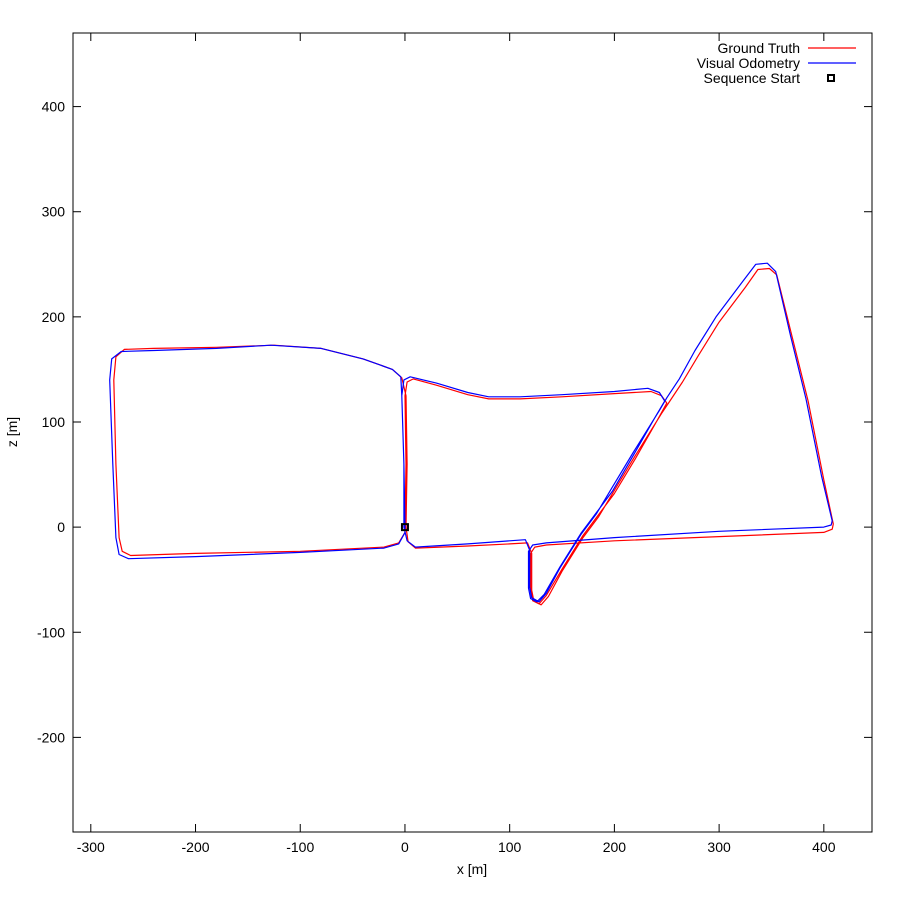 The image size is (900, 905). Describe the element at coordinates (12, 432) in the screenshot. I see `y-axis-label: z [m]` at that location.